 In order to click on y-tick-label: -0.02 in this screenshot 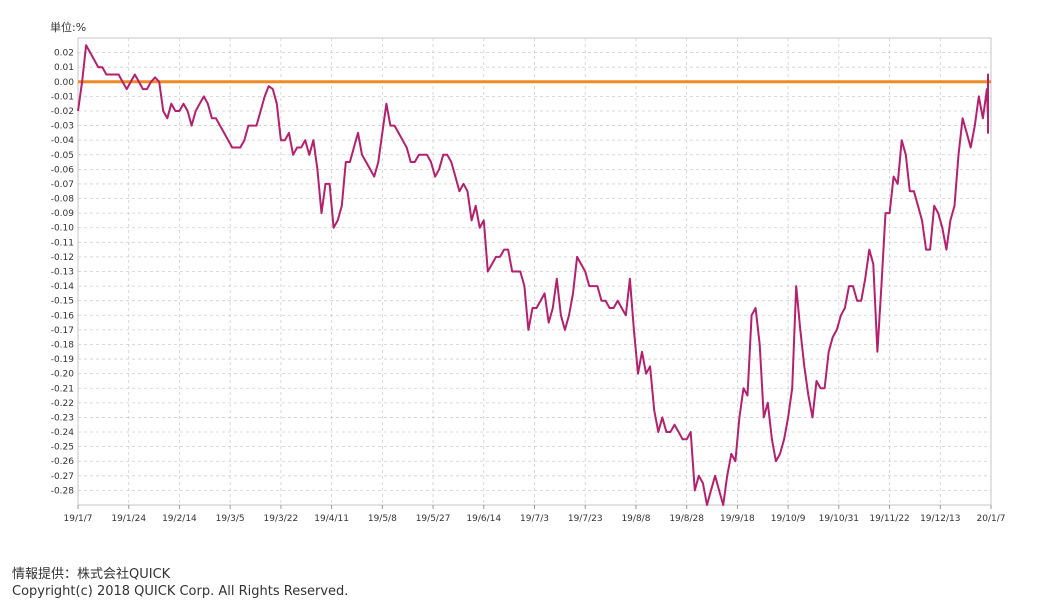, I will do `click(62, 112)`.